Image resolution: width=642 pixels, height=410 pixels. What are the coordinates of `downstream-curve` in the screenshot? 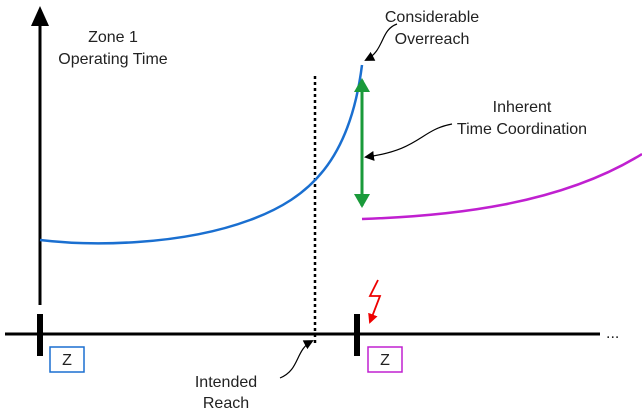 It's located at (501, 186).